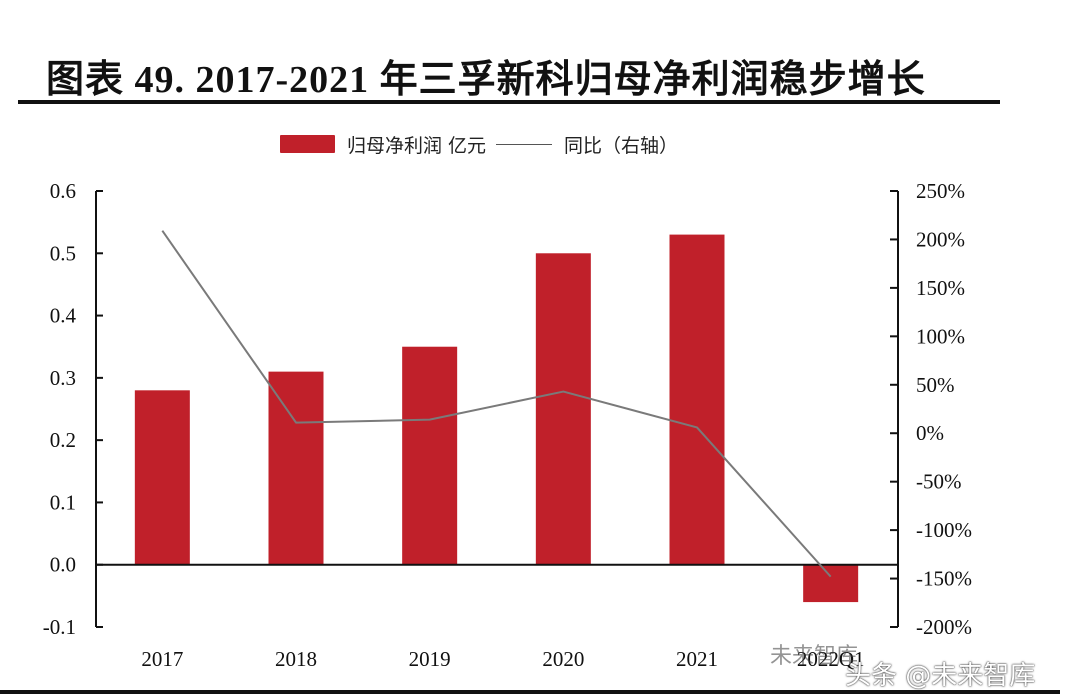  Describe the element at coordinates (621, 145) in the screenshot. I see `legend-line-label: 同比（右轴）` at that location.